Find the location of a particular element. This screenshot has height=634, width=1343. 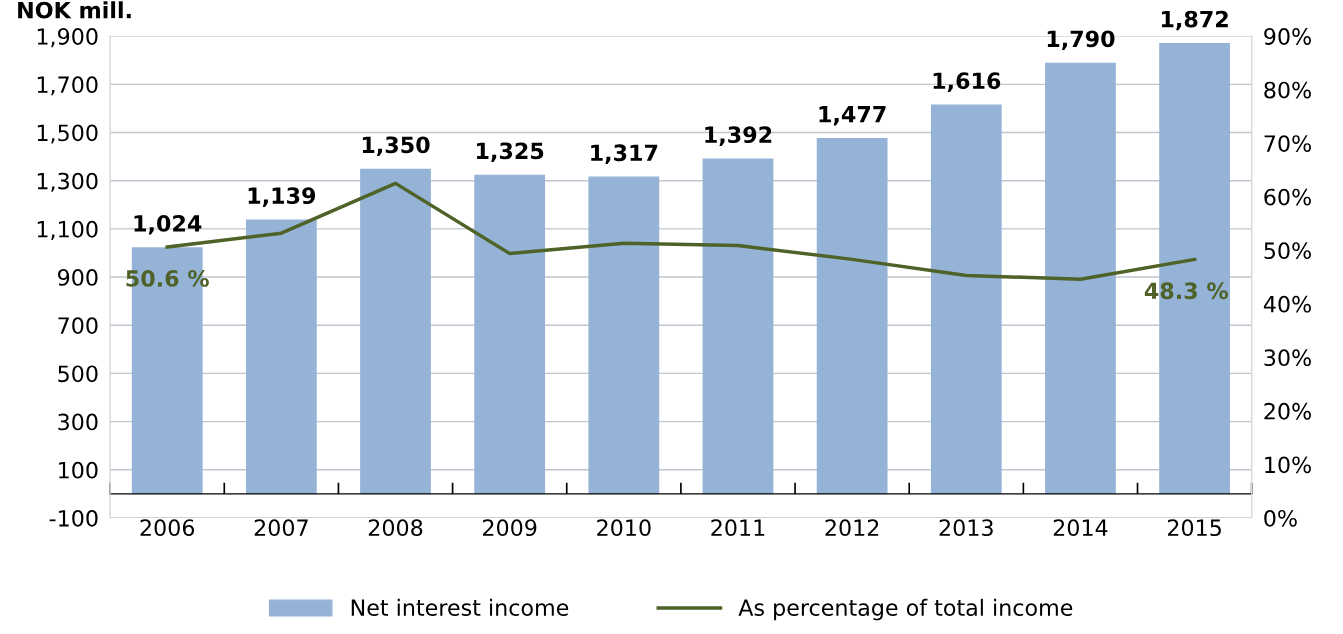

y2-tick-label: 30% is located at coordinates (1287, 358).